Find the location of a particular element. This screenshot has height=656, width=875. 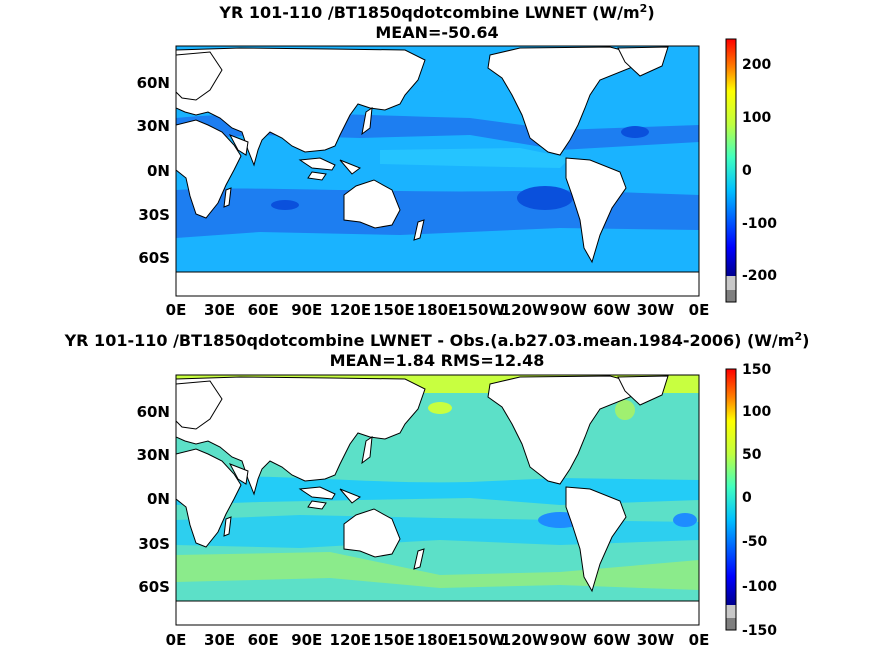

colorbar-2: 150 100 50 0 -50 -100 -150 is located at coordinates (751, 500).